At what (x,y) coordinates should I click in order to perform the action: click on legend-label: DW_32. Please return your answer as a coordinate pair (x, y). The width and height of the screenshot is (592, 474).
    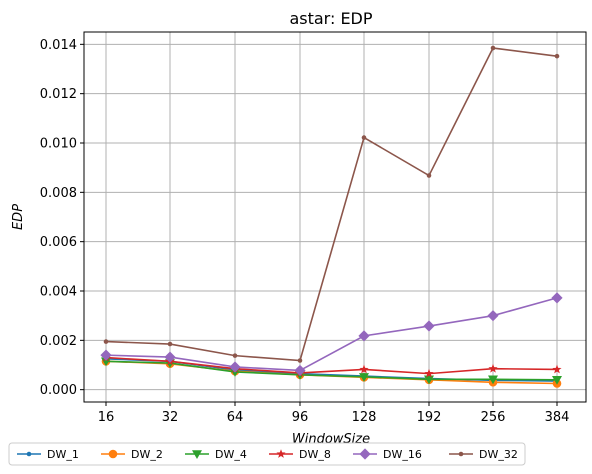
    Looking at the image, I should click on (498, 454).